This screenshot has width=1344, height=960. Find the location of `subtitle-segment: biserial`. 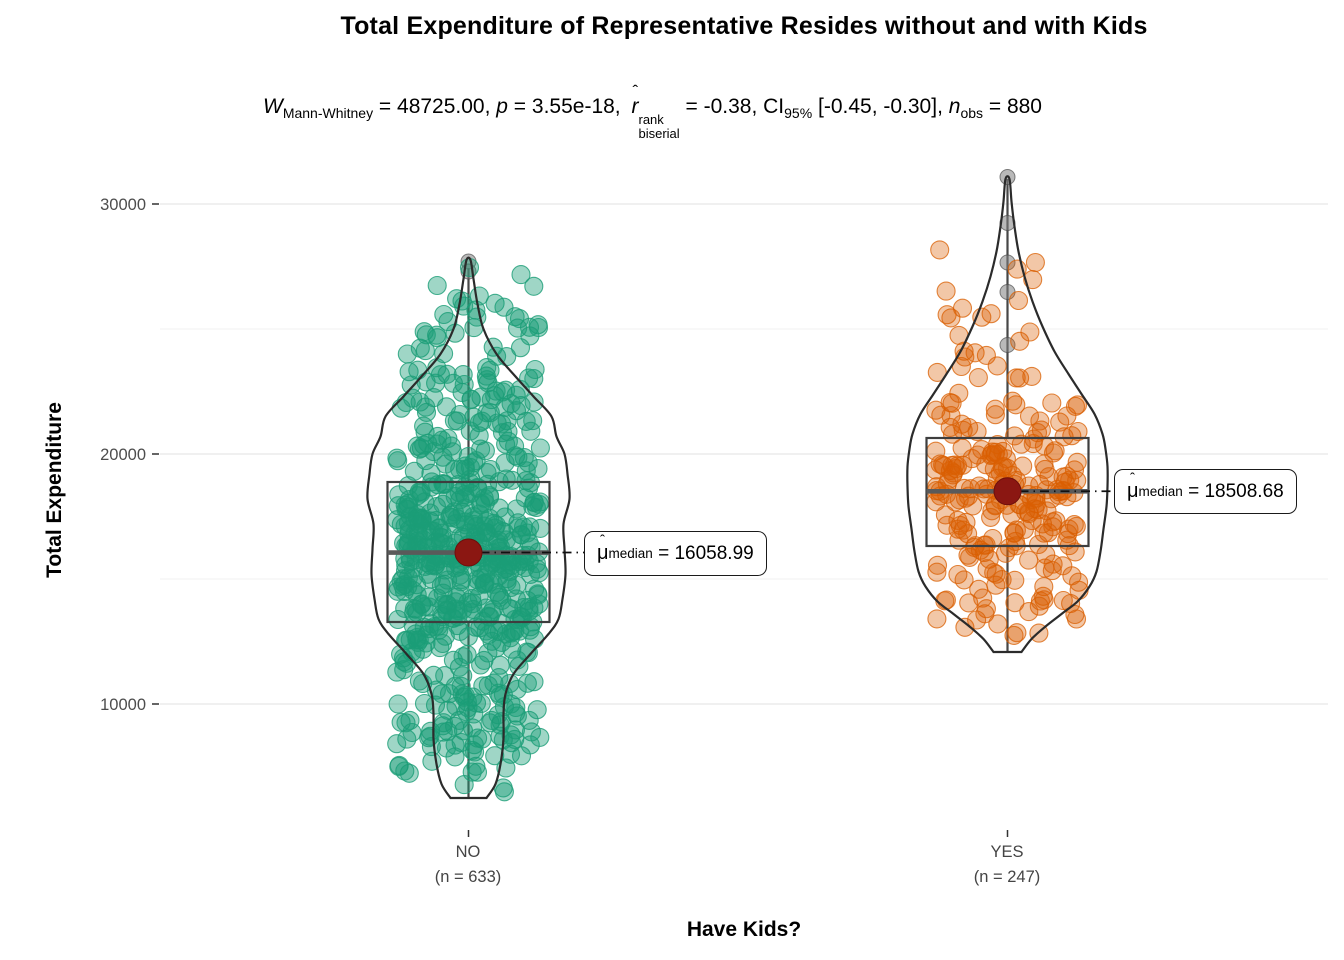

subtitle-segment: biserial is located at coordinates (659, 133).